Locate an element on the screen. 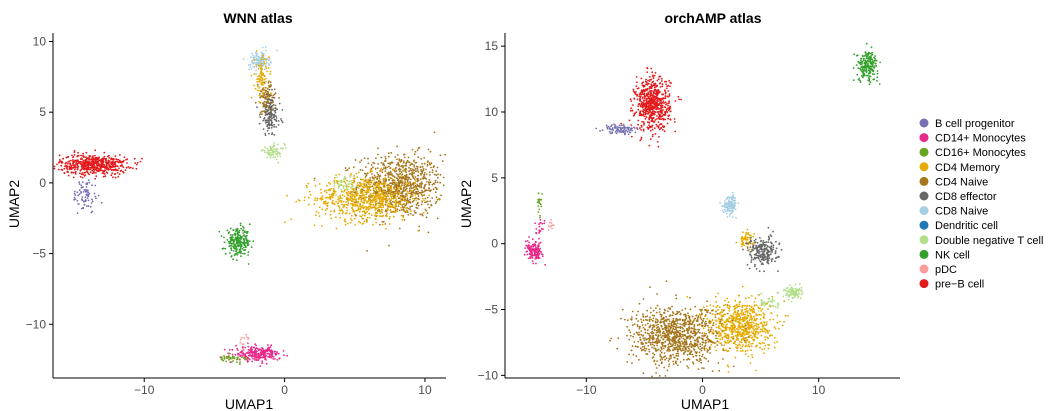 This screenshot has height=411, width=1052. wnn-y-tick-label: −10 is located at coordinates (36, 324).